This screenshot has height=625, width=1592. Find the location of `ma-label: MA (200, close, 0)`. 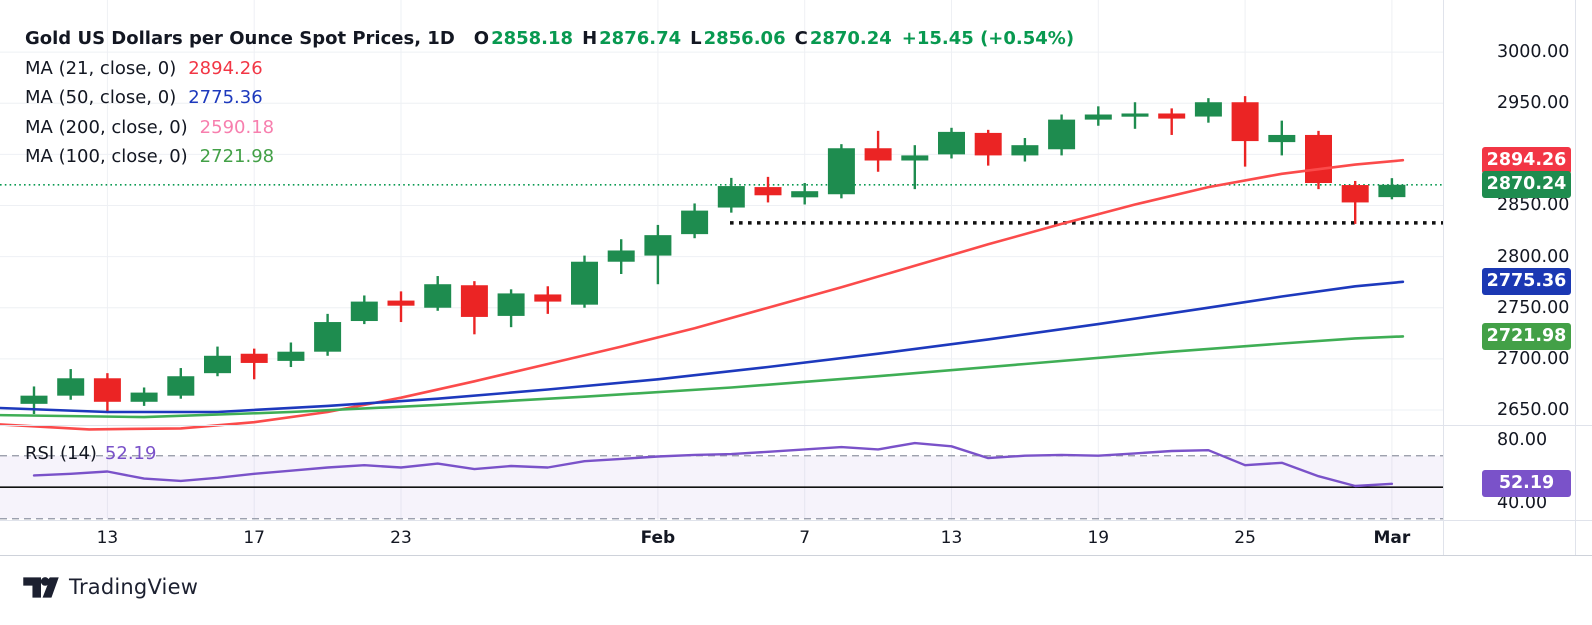

ma-label: MA (200, close, 0) is located at coordinates (106, 127).